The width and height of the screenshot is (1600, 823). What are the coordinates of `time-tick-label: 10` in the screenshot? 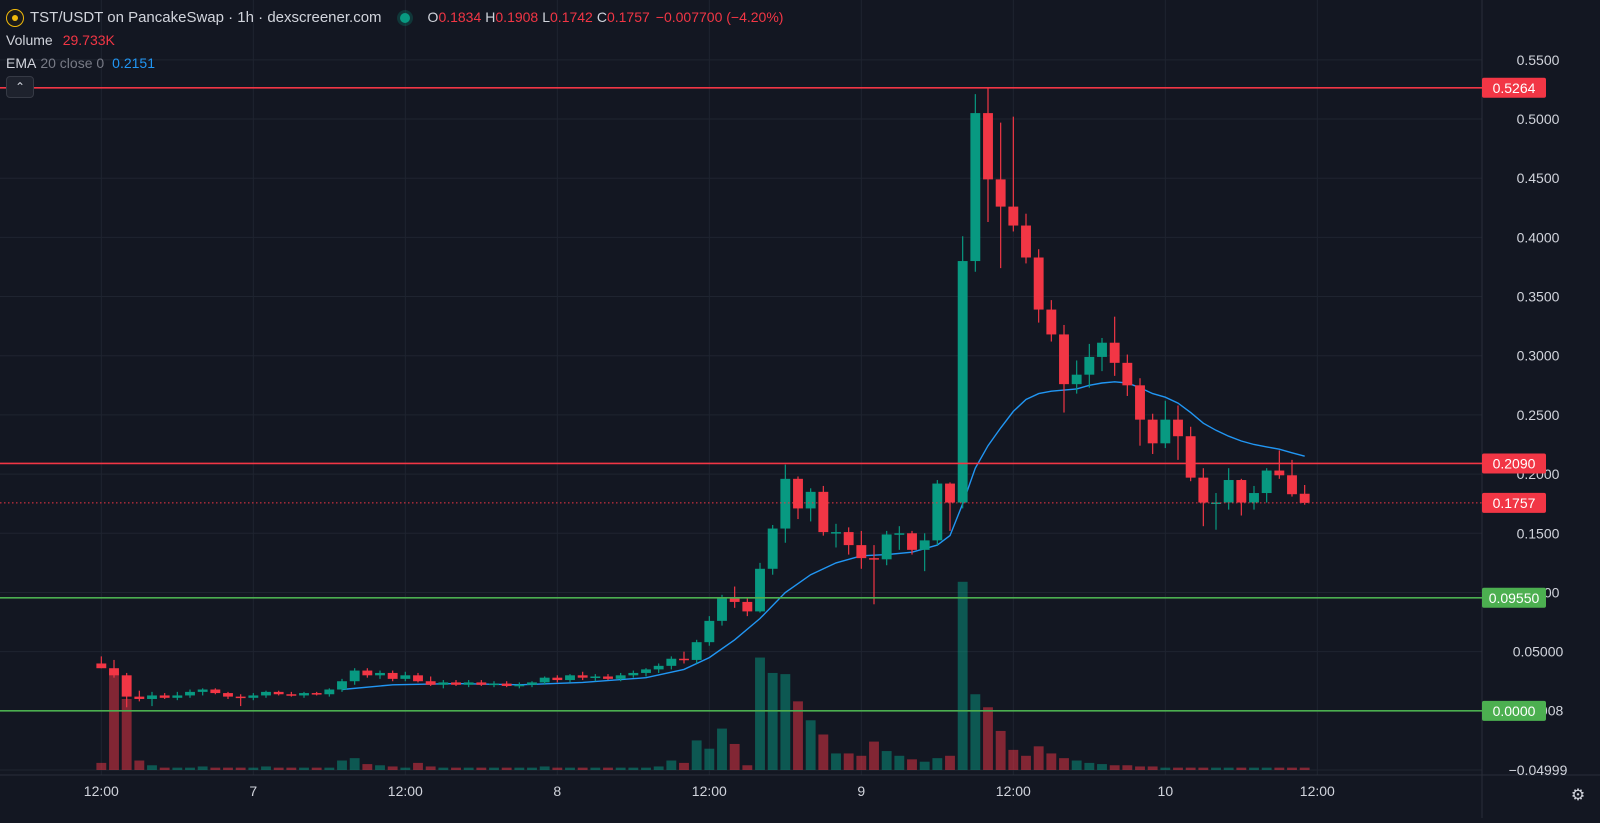 It's located at (1166, 791).